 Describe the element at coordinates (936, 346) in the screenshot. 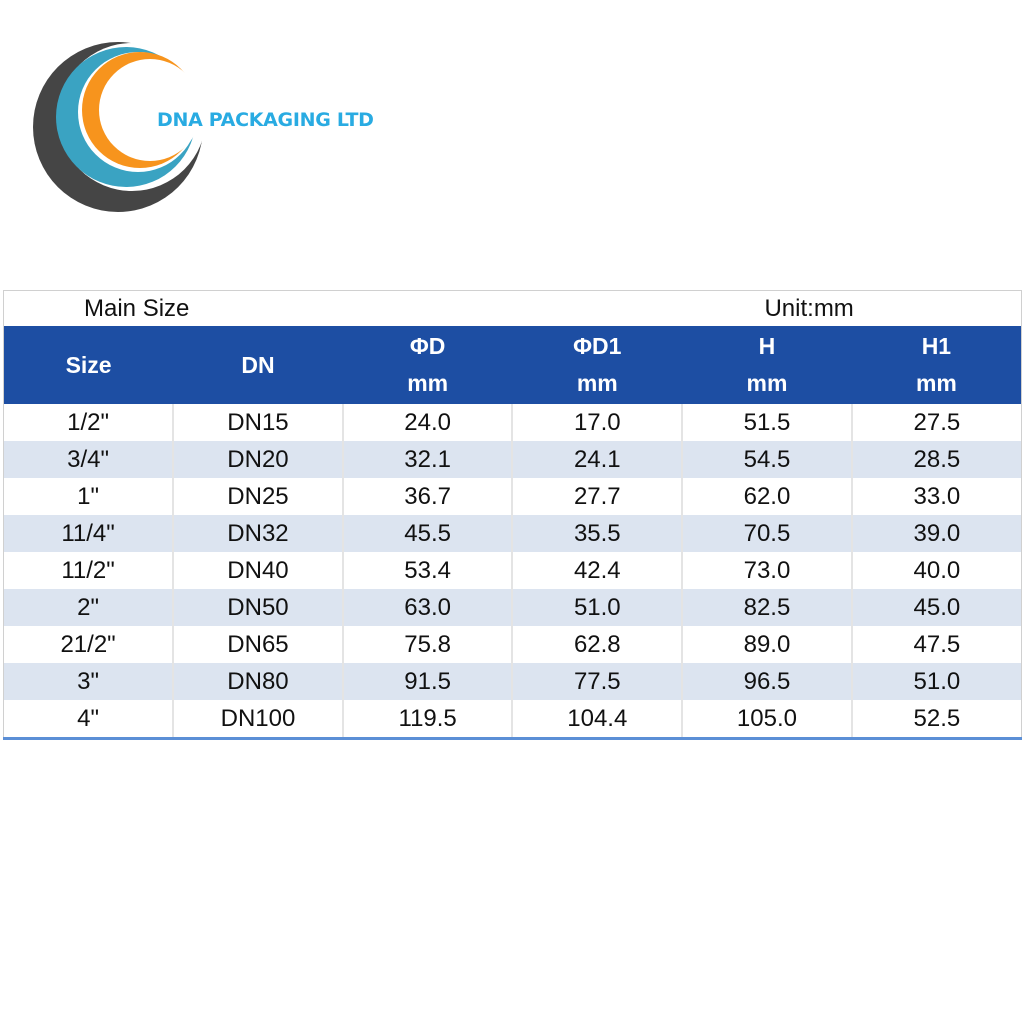

I see `column-title: H1` at that location.